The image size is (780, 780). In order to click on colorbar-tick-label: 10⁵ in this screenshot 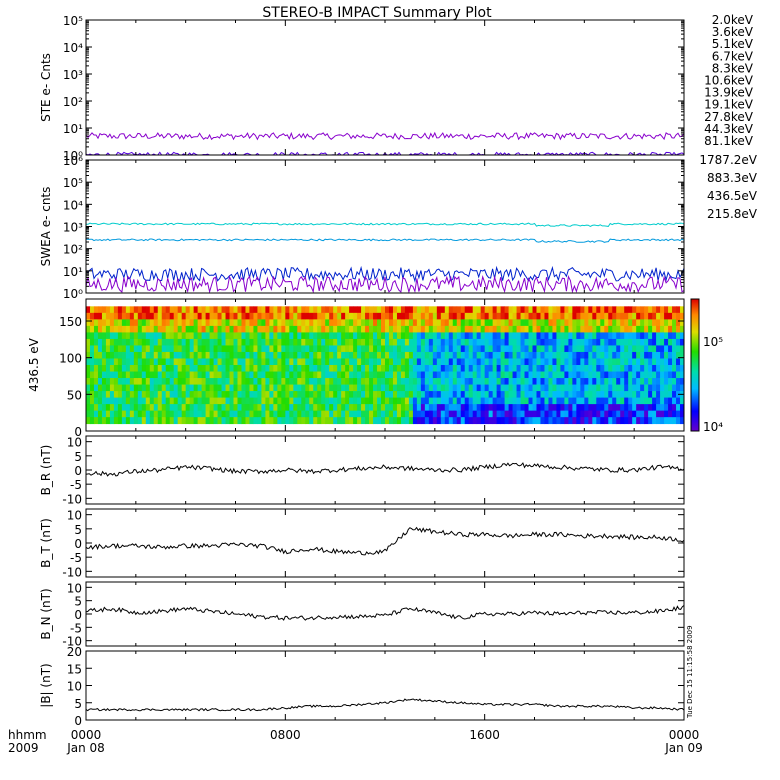, I will do `click(713, 342)`.